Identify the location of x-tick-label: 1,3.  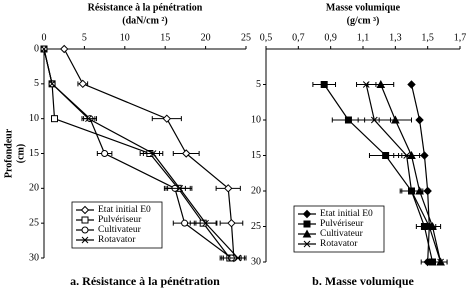
(395, 37).